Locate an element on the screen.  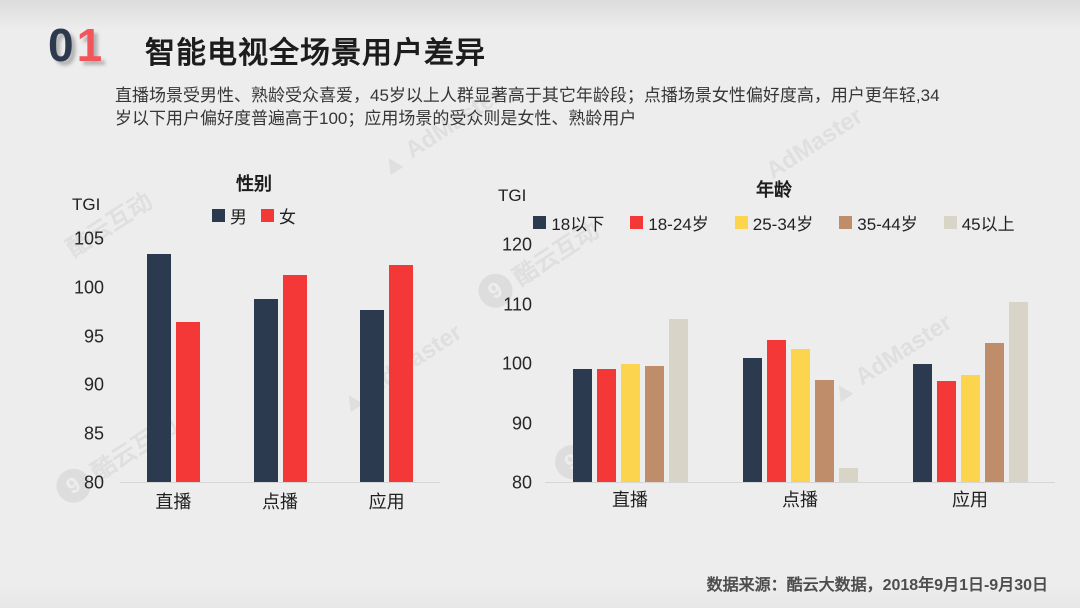
legend-item: 25-34岁 is located at coordinates (774, 222).